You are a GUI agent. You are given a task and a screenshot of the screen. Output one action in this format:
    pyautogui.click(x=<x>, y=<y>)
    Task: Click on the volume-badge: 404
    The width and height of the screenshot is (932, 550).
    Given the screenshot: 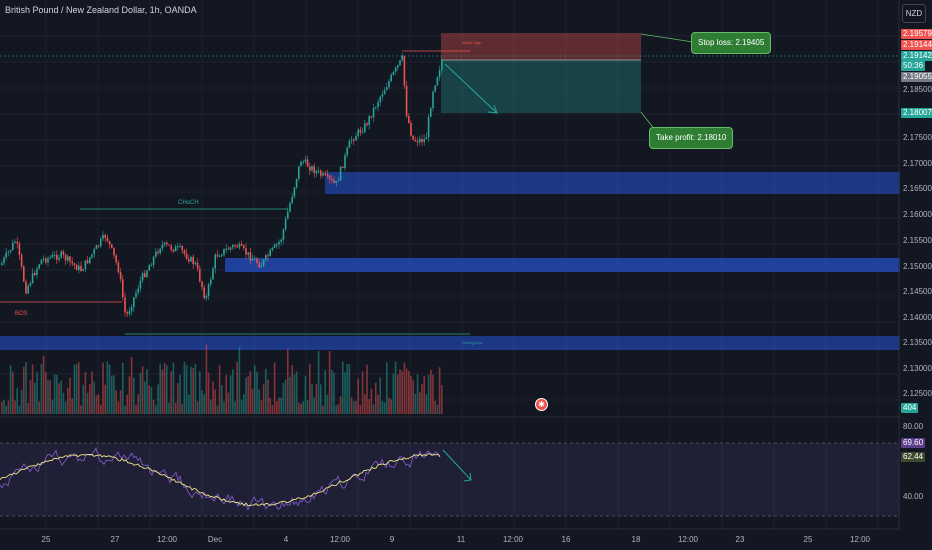 What is the action you would take?
    pyautogui.click(x=910, y=408)
    